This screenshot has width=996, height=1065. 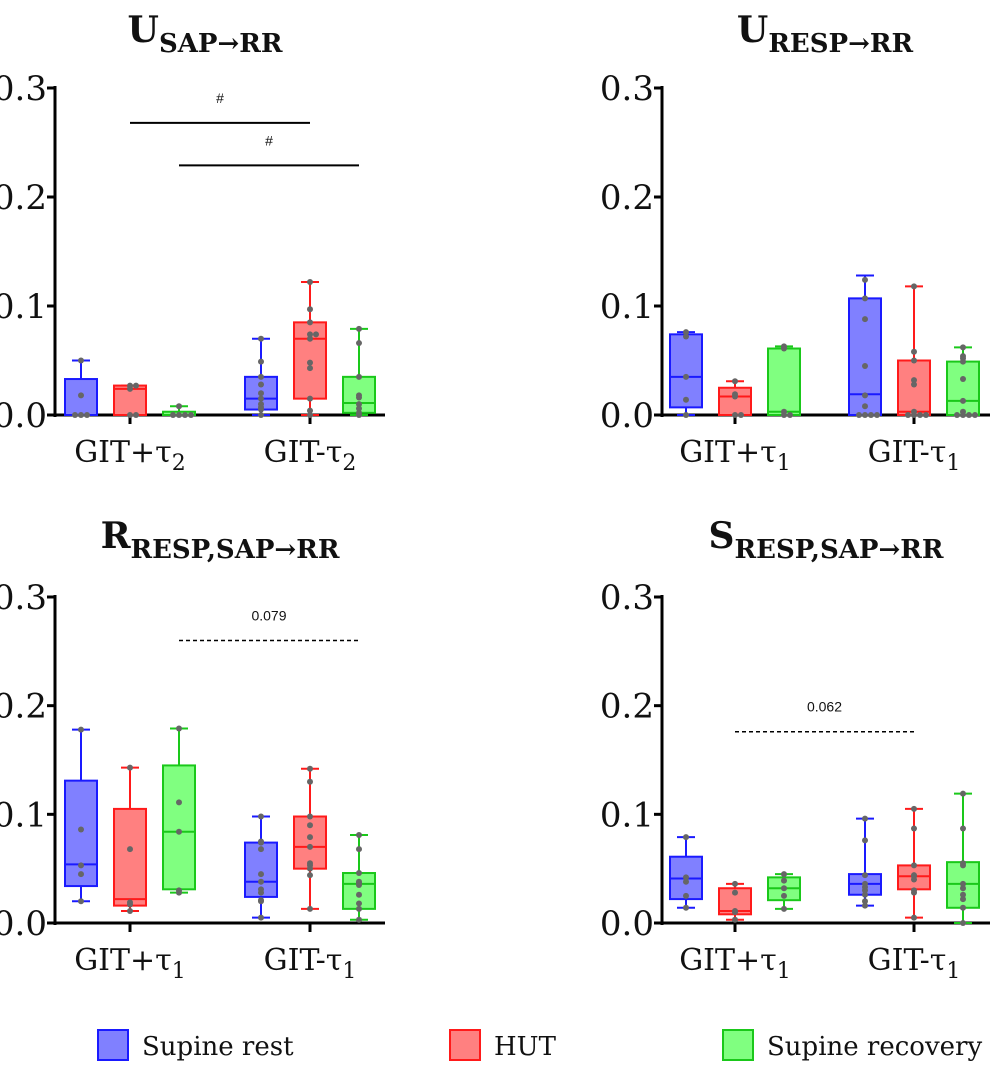 I want to click on chart-title: RRESP,SAP→RR, so click(x=220, y=540).